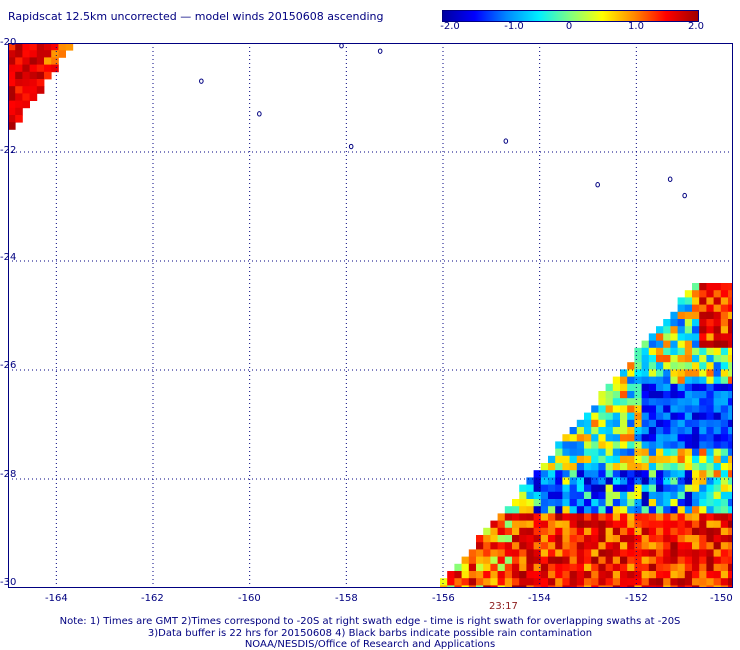 This screenshot has width=740, height=650. Describe the element at coordinates (351, 146) in the screenshot. I see `island-outline` at that location.